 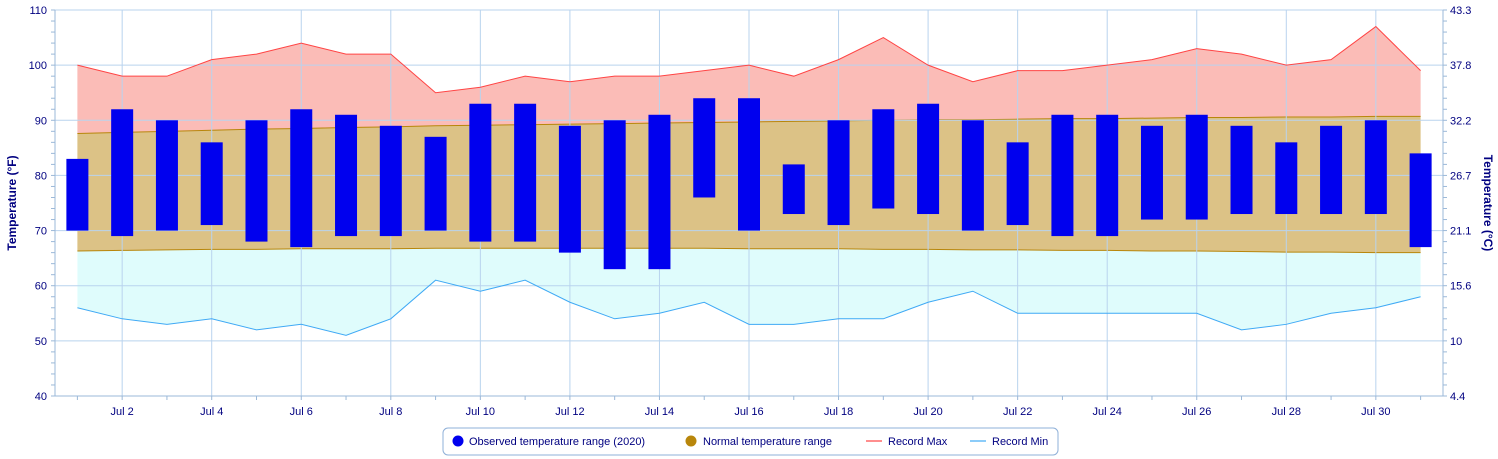 I want to click on y-axis-title-left: Temperature (°F), so click(x=12, y=202).